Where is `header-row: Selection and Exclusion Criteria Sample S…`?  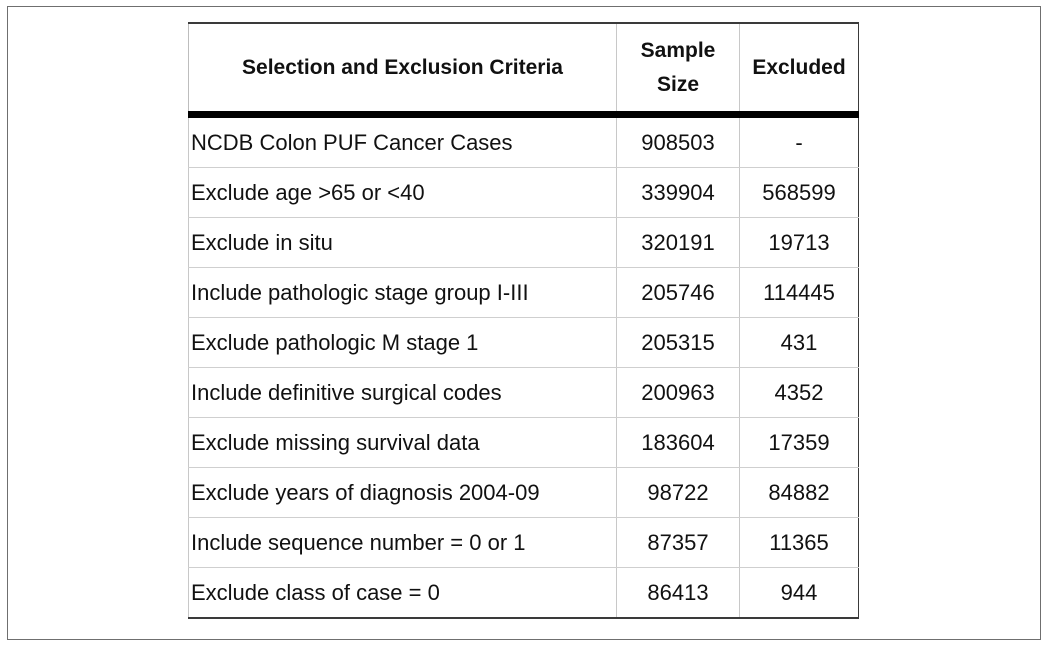 header-row: Selection and Exclusion Criteria Sample S… is located at coordinates (523, 70).